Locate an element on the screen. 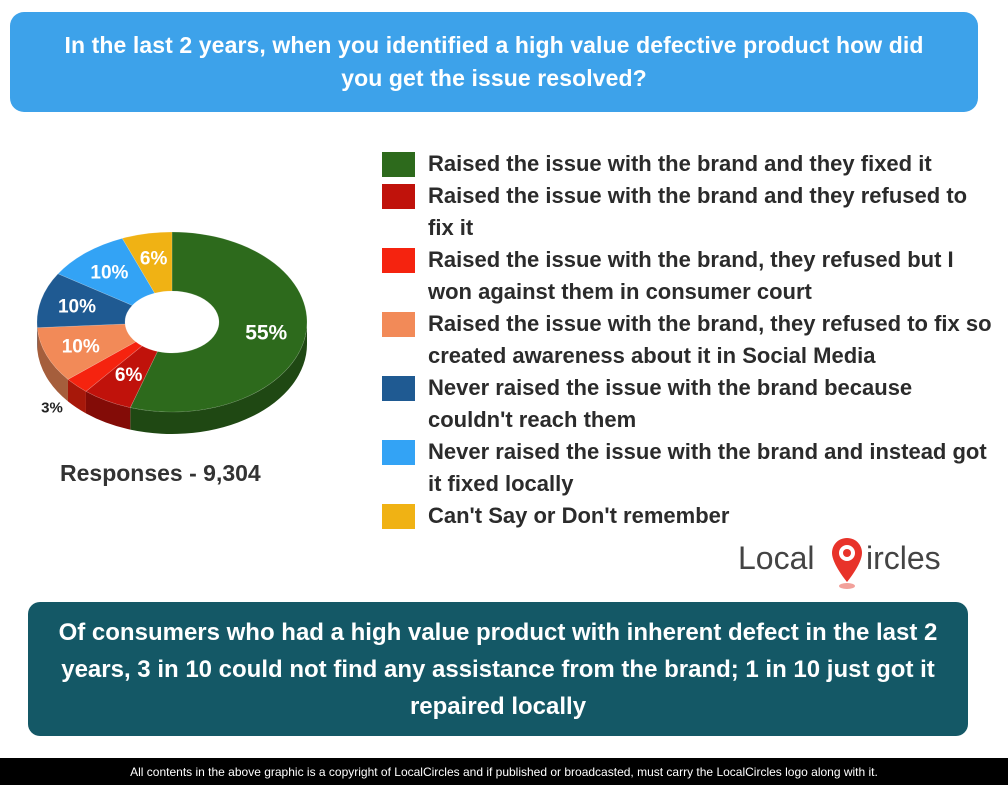 Image resolution: width=1008 pixels, height=785 pixels. donut-side-walls is located at coordinates (172, 378).